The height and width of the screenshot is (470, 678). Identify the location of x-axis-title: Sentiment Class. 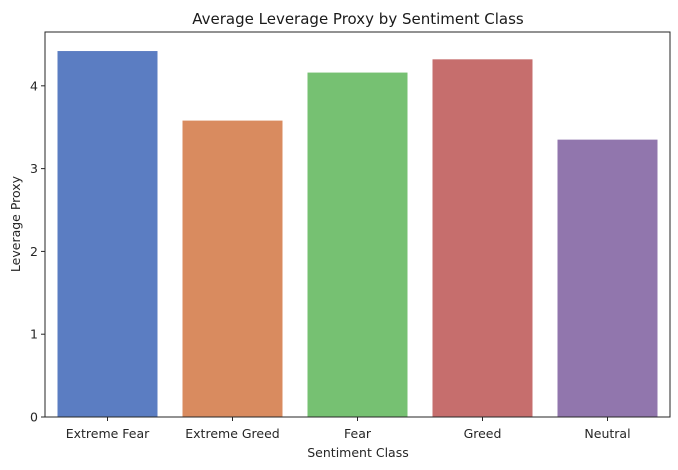
(357, 452).